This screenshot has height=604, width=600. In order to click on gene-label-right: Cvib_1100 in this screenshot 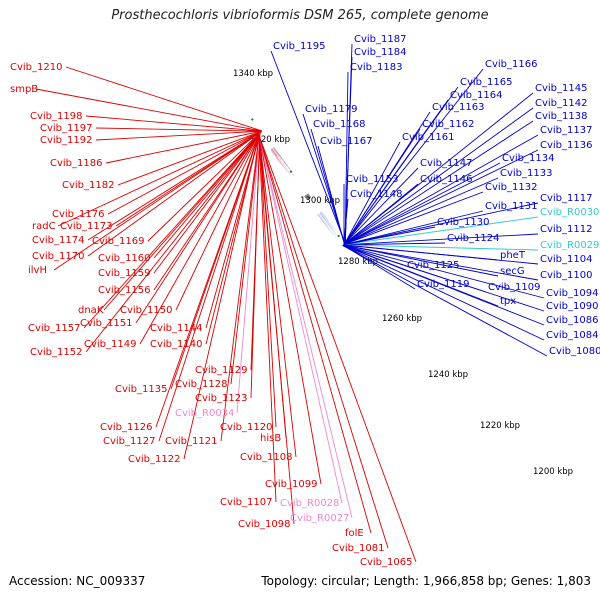, I will do `click(566, 275)`.